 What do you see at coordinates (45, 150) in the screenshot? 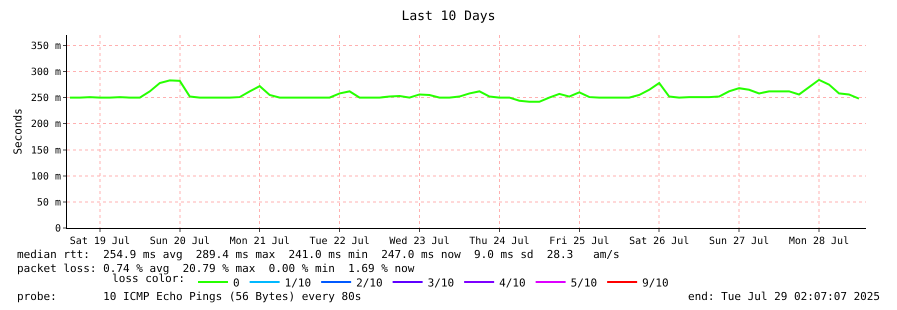
I see `y-tick-label: 150 m` at bounding box center [45, 150].